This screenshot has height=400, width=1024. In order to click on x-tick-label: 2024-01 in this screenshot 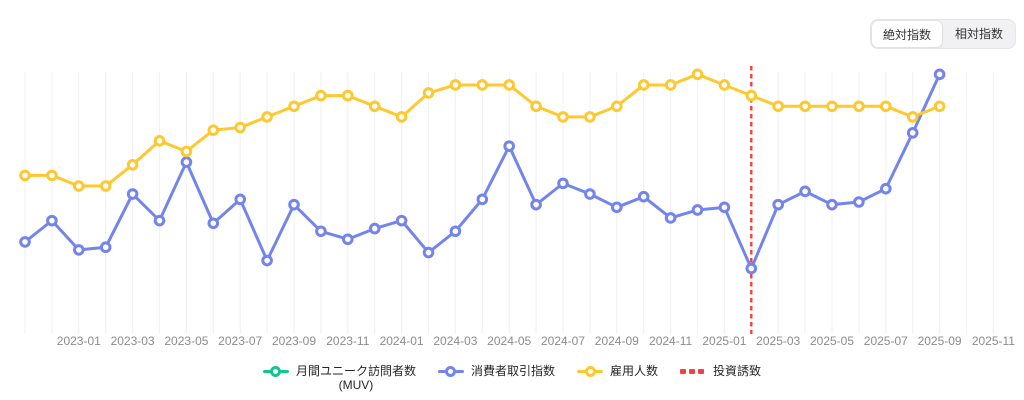, I will do `click(402, 341)`.